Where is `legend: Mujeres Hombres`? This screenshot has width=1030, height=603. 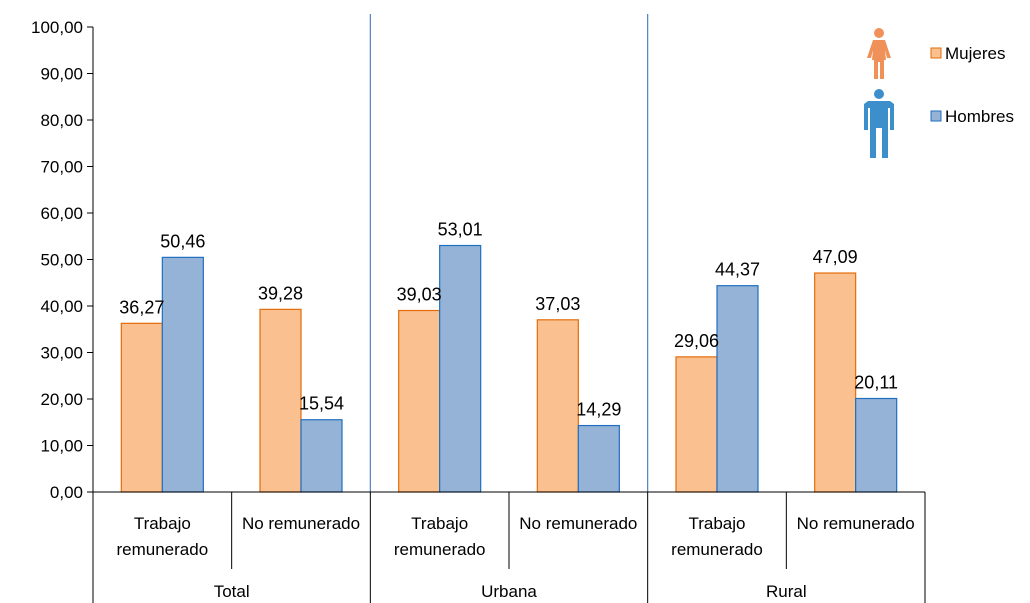 legend: Mujeres Hombres is located at coordinates (939, 93).